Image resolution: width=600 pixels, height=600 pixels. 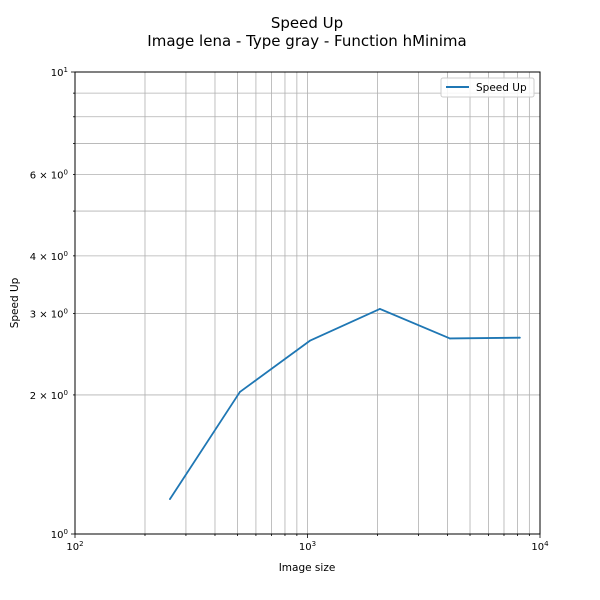 I want to click on x-tick-labels: 10² 10³ 10⁴, so click(x=307, y=546).